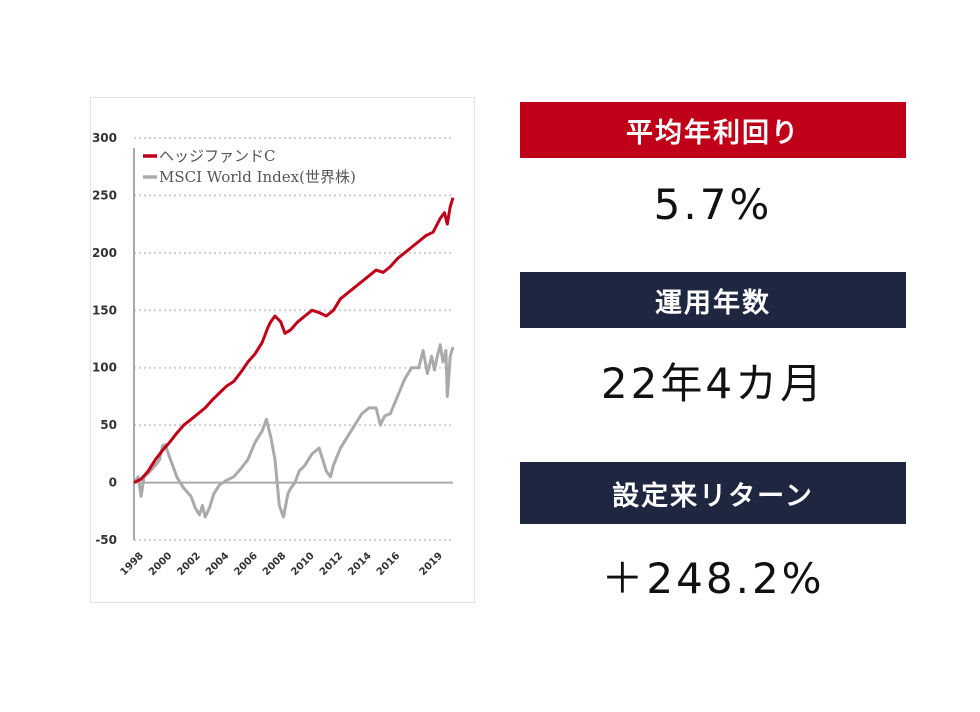 Image resolution: width=980 pixels, height=712 pixels. What do you see at coordinates (713, 204) in the screenshot?
I see `annual-return-value: 5.7%` at bounding box center [713, 204].